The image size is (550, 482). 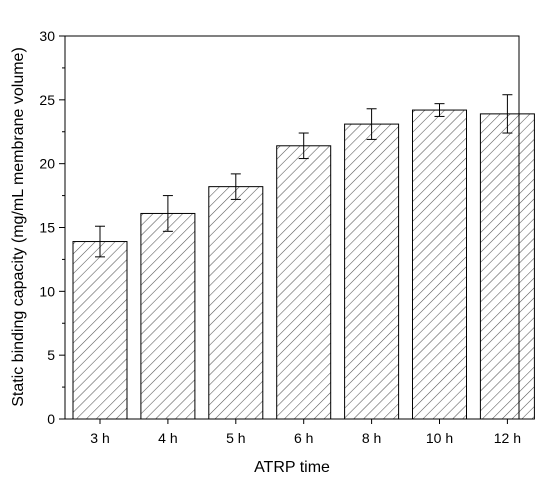 I want to click on x-tick-label: 12 h, so click(x=507, y=438).